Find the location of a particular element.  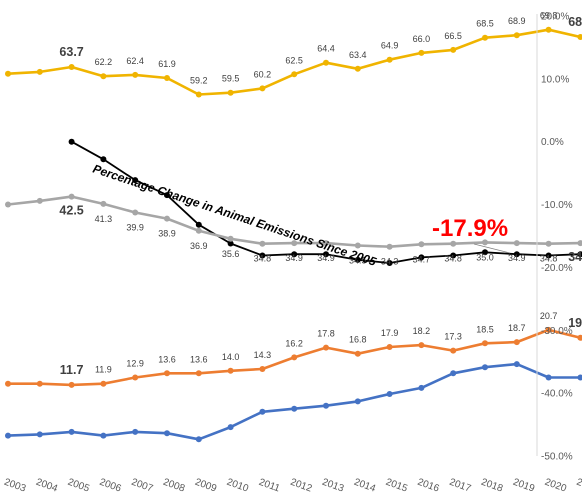

series-2-data-label: 39.9 is located at coordinates (135, 228).